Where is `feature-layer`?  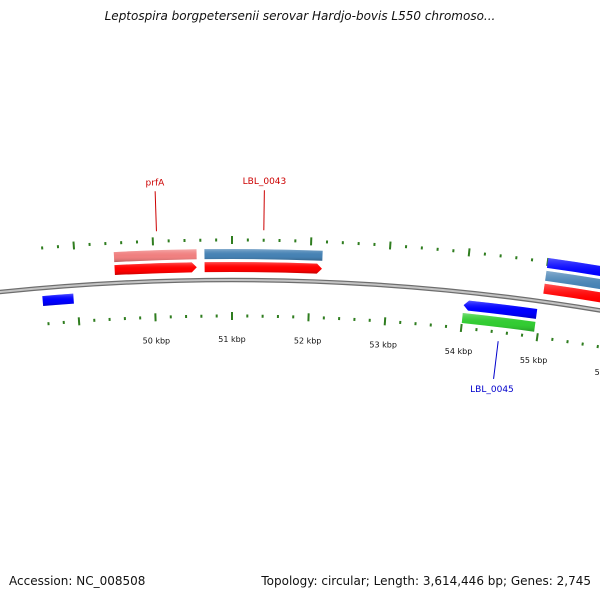
feature-layer is located at coordinates (321, 290).